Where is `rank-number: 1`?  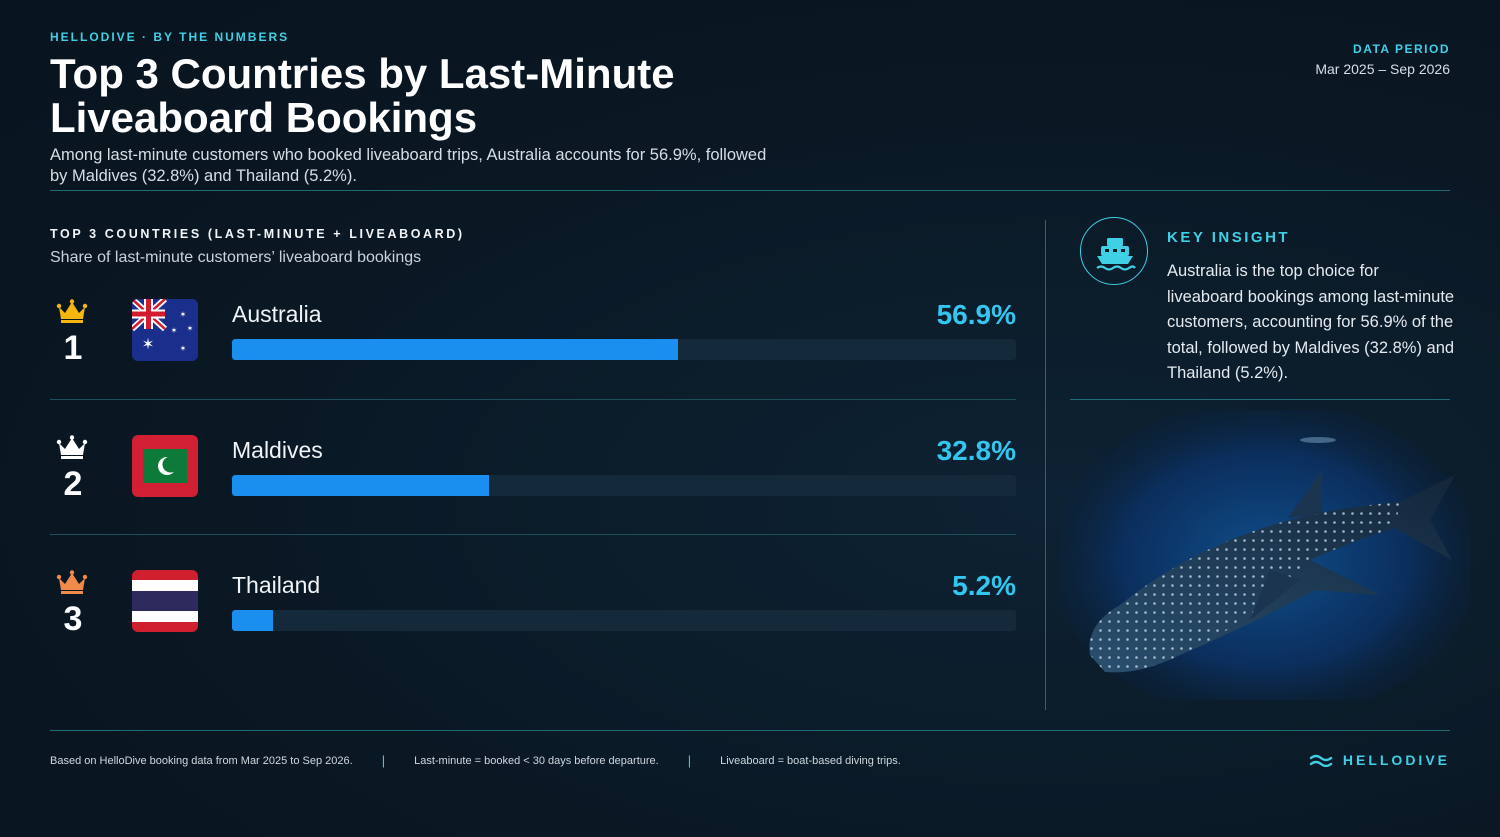
rank-number: 1 is located at coordinates (73, 348).